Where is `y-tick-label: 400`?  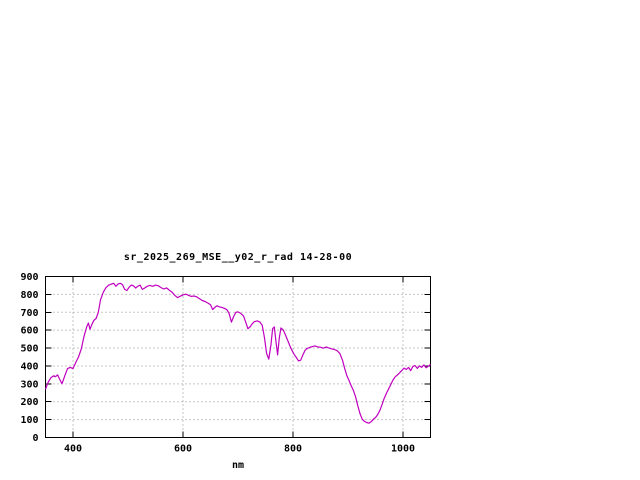 y-tick-label: 400 is located at coordinates (29, 366).